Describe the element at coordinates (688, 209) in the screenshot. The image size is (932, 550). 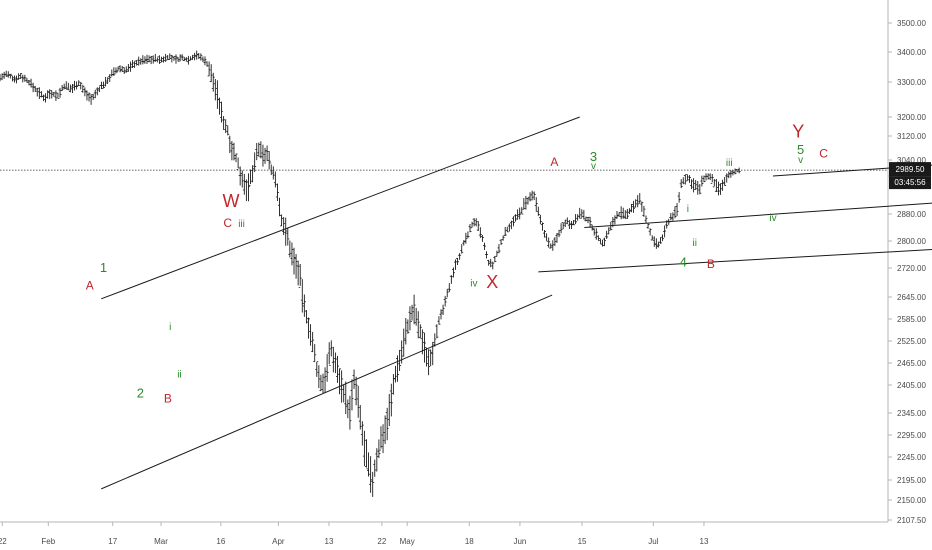
I see `wave-label: i` at that location.